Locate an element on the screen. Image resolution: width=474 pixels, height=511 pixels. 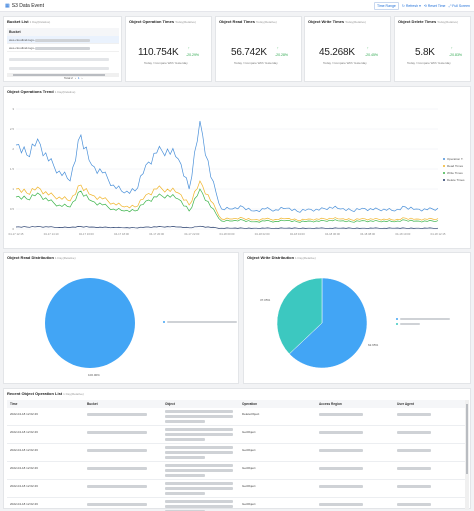
legend-item: Operation T. is located at coordinates (454, 159).